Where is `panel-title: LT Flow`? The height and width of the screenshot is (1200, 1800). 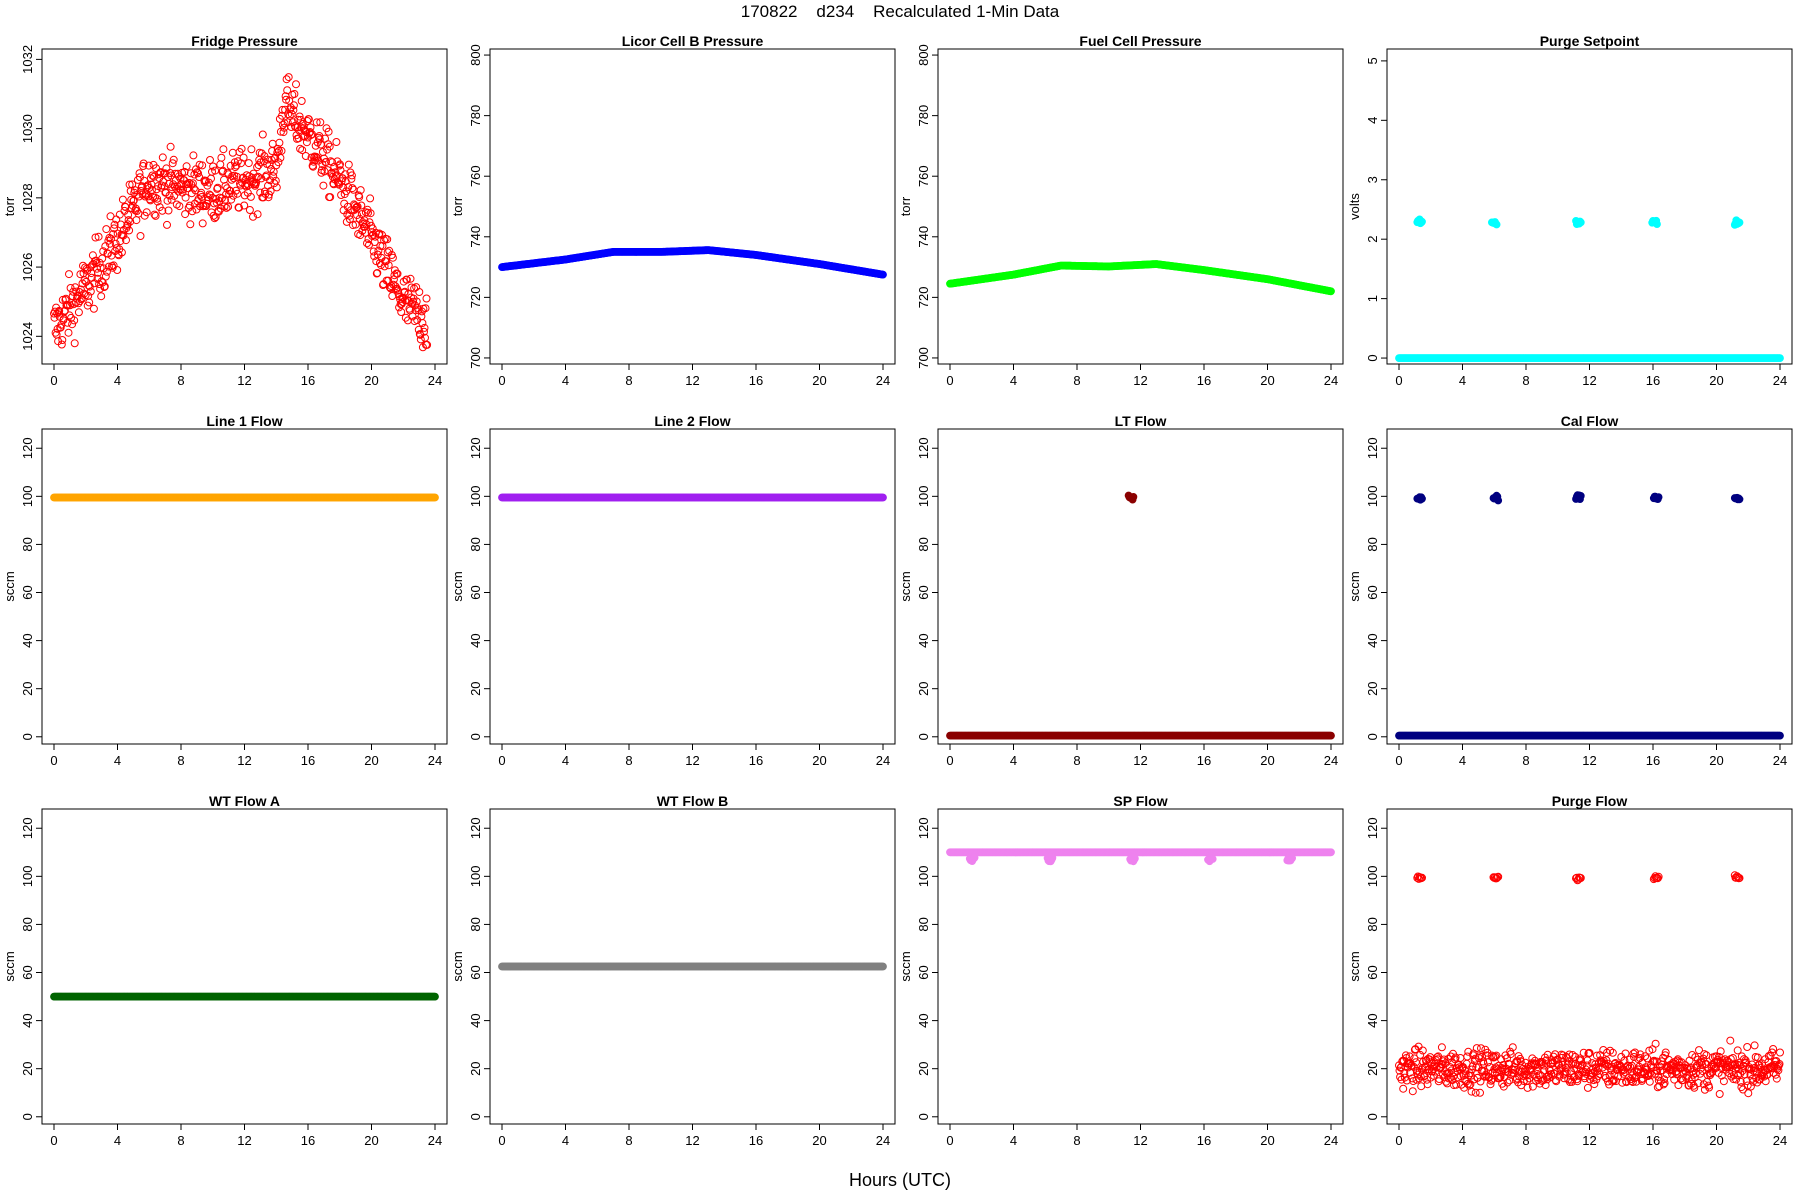 panel-title: LT Flow is located at coordinates (1141, 421).